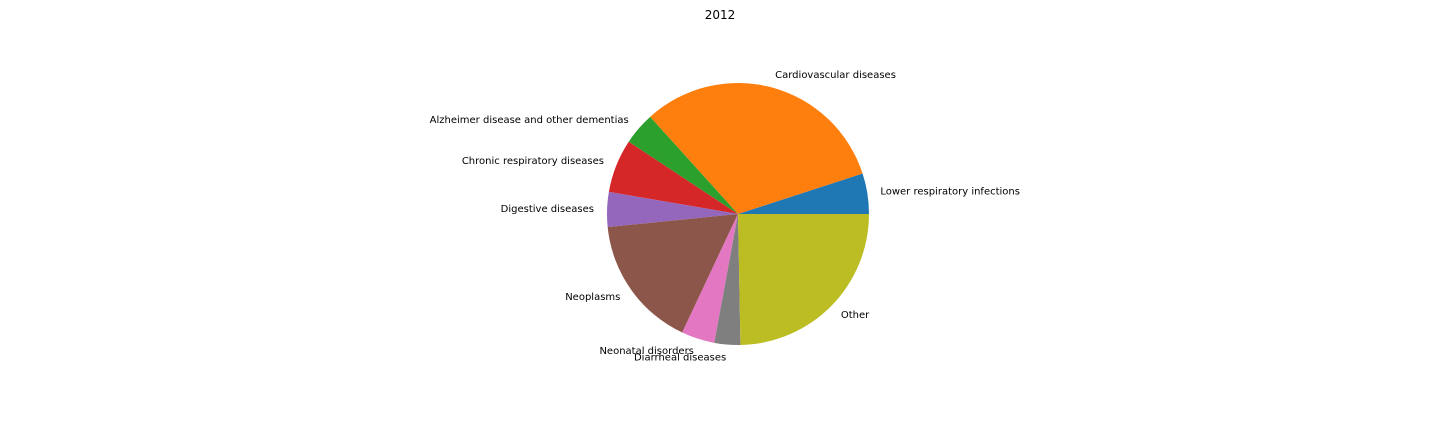 The image size is (1440, 432). Describe the element at coordinates (803, 279) in the screenshot. I see `pie-slice-other` at that location.